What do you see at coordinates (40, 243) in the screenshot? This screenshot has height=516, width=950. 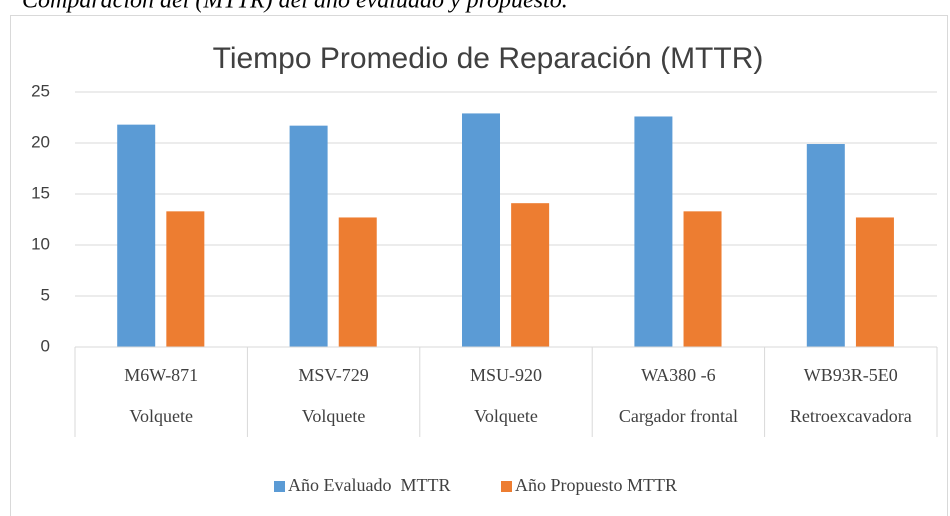 I see `y-tick-label: 10` at bounding box center [40, 243].